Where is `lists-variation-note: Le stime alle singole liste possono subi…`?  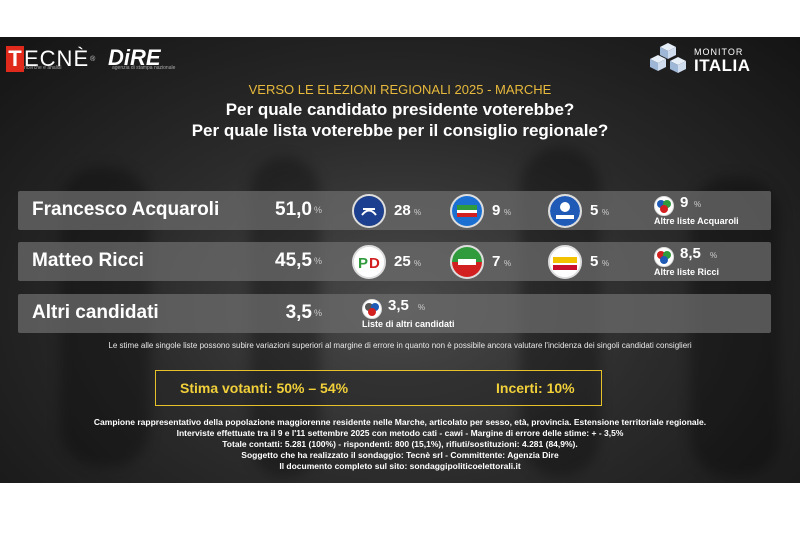 lists-variation-note: Le stime alle singole liste possono subi… is located at coordinates (400, 345).